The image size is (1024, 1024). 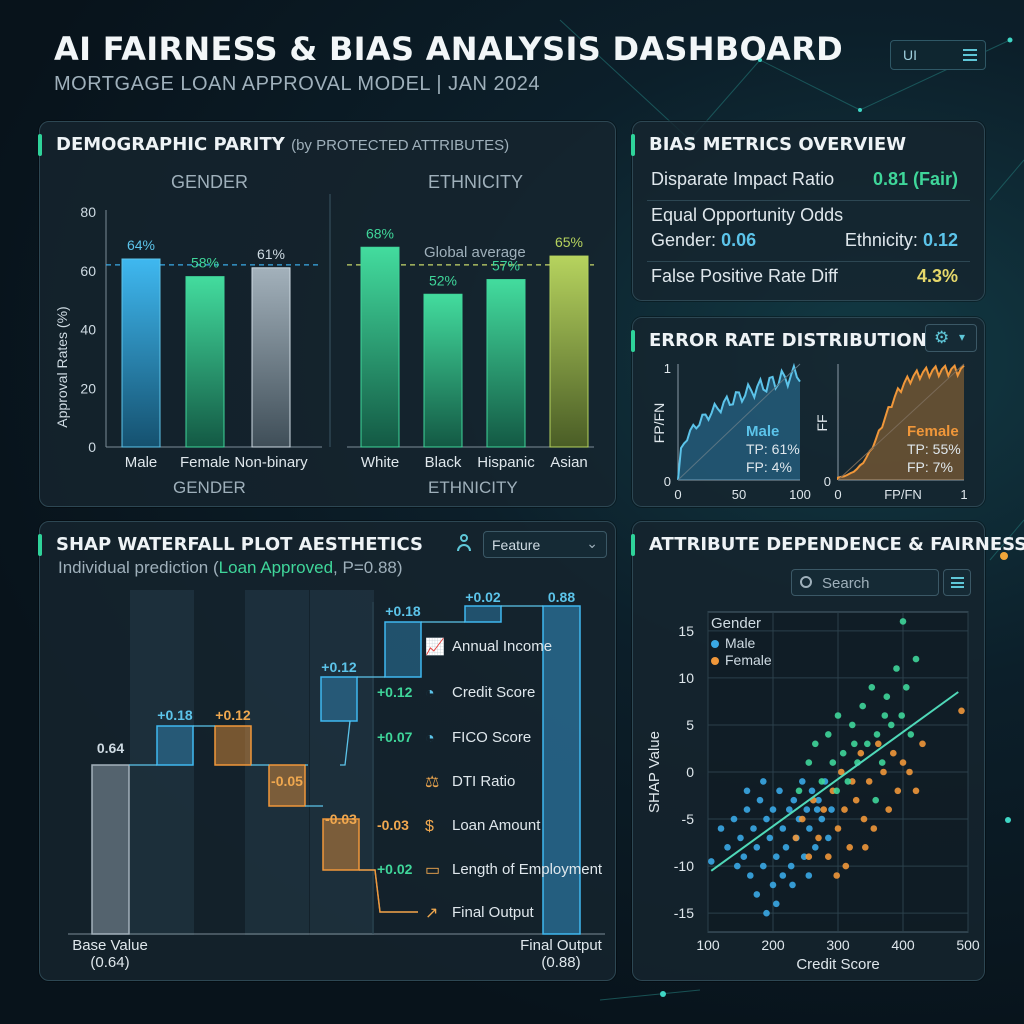 What do you see at coordinates (449, 49) in the screenshot?
I see `dashboard-title: AI FAIRNESS & BIAS ANALYSIS DASHBOARD` at bounding box center [449, 49].